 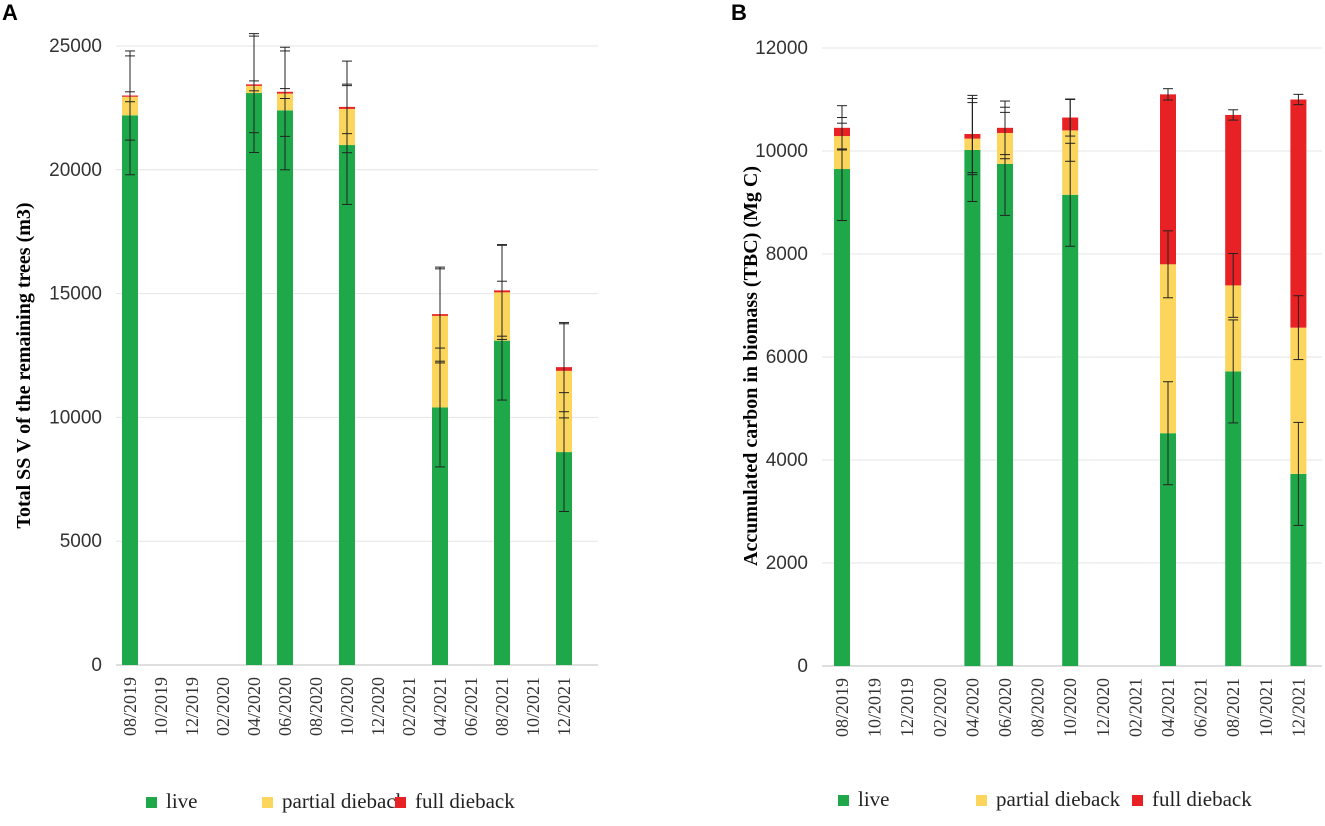 What do you see at coordinates (10, 12) in the screenshot?
I see `panel-letter: A` at bounding box center [10, 12].